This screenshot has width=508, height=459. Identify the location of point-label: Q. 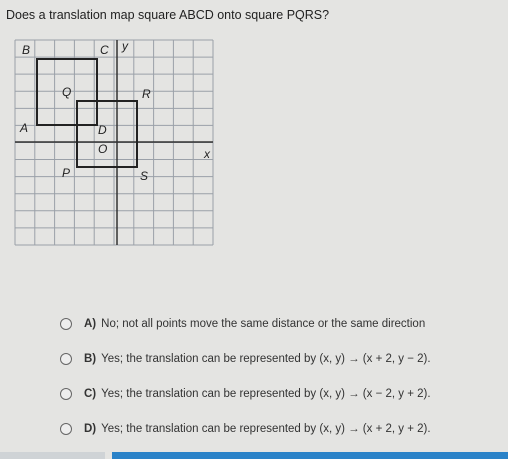
(66, 92).